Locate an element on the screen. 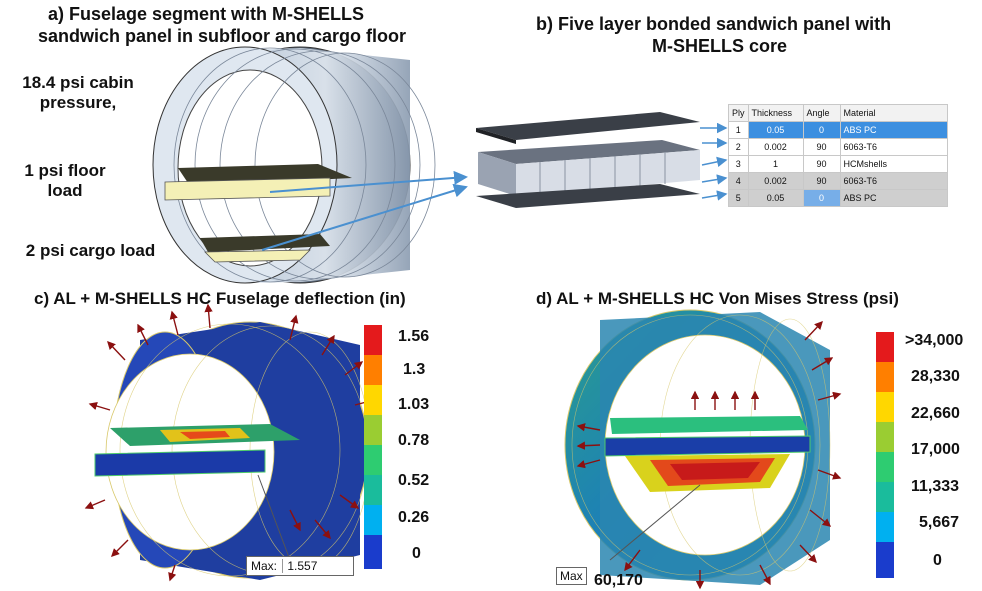 The image size is (982, 591). cell-ply: 3 is located at coordinates (738, 164).